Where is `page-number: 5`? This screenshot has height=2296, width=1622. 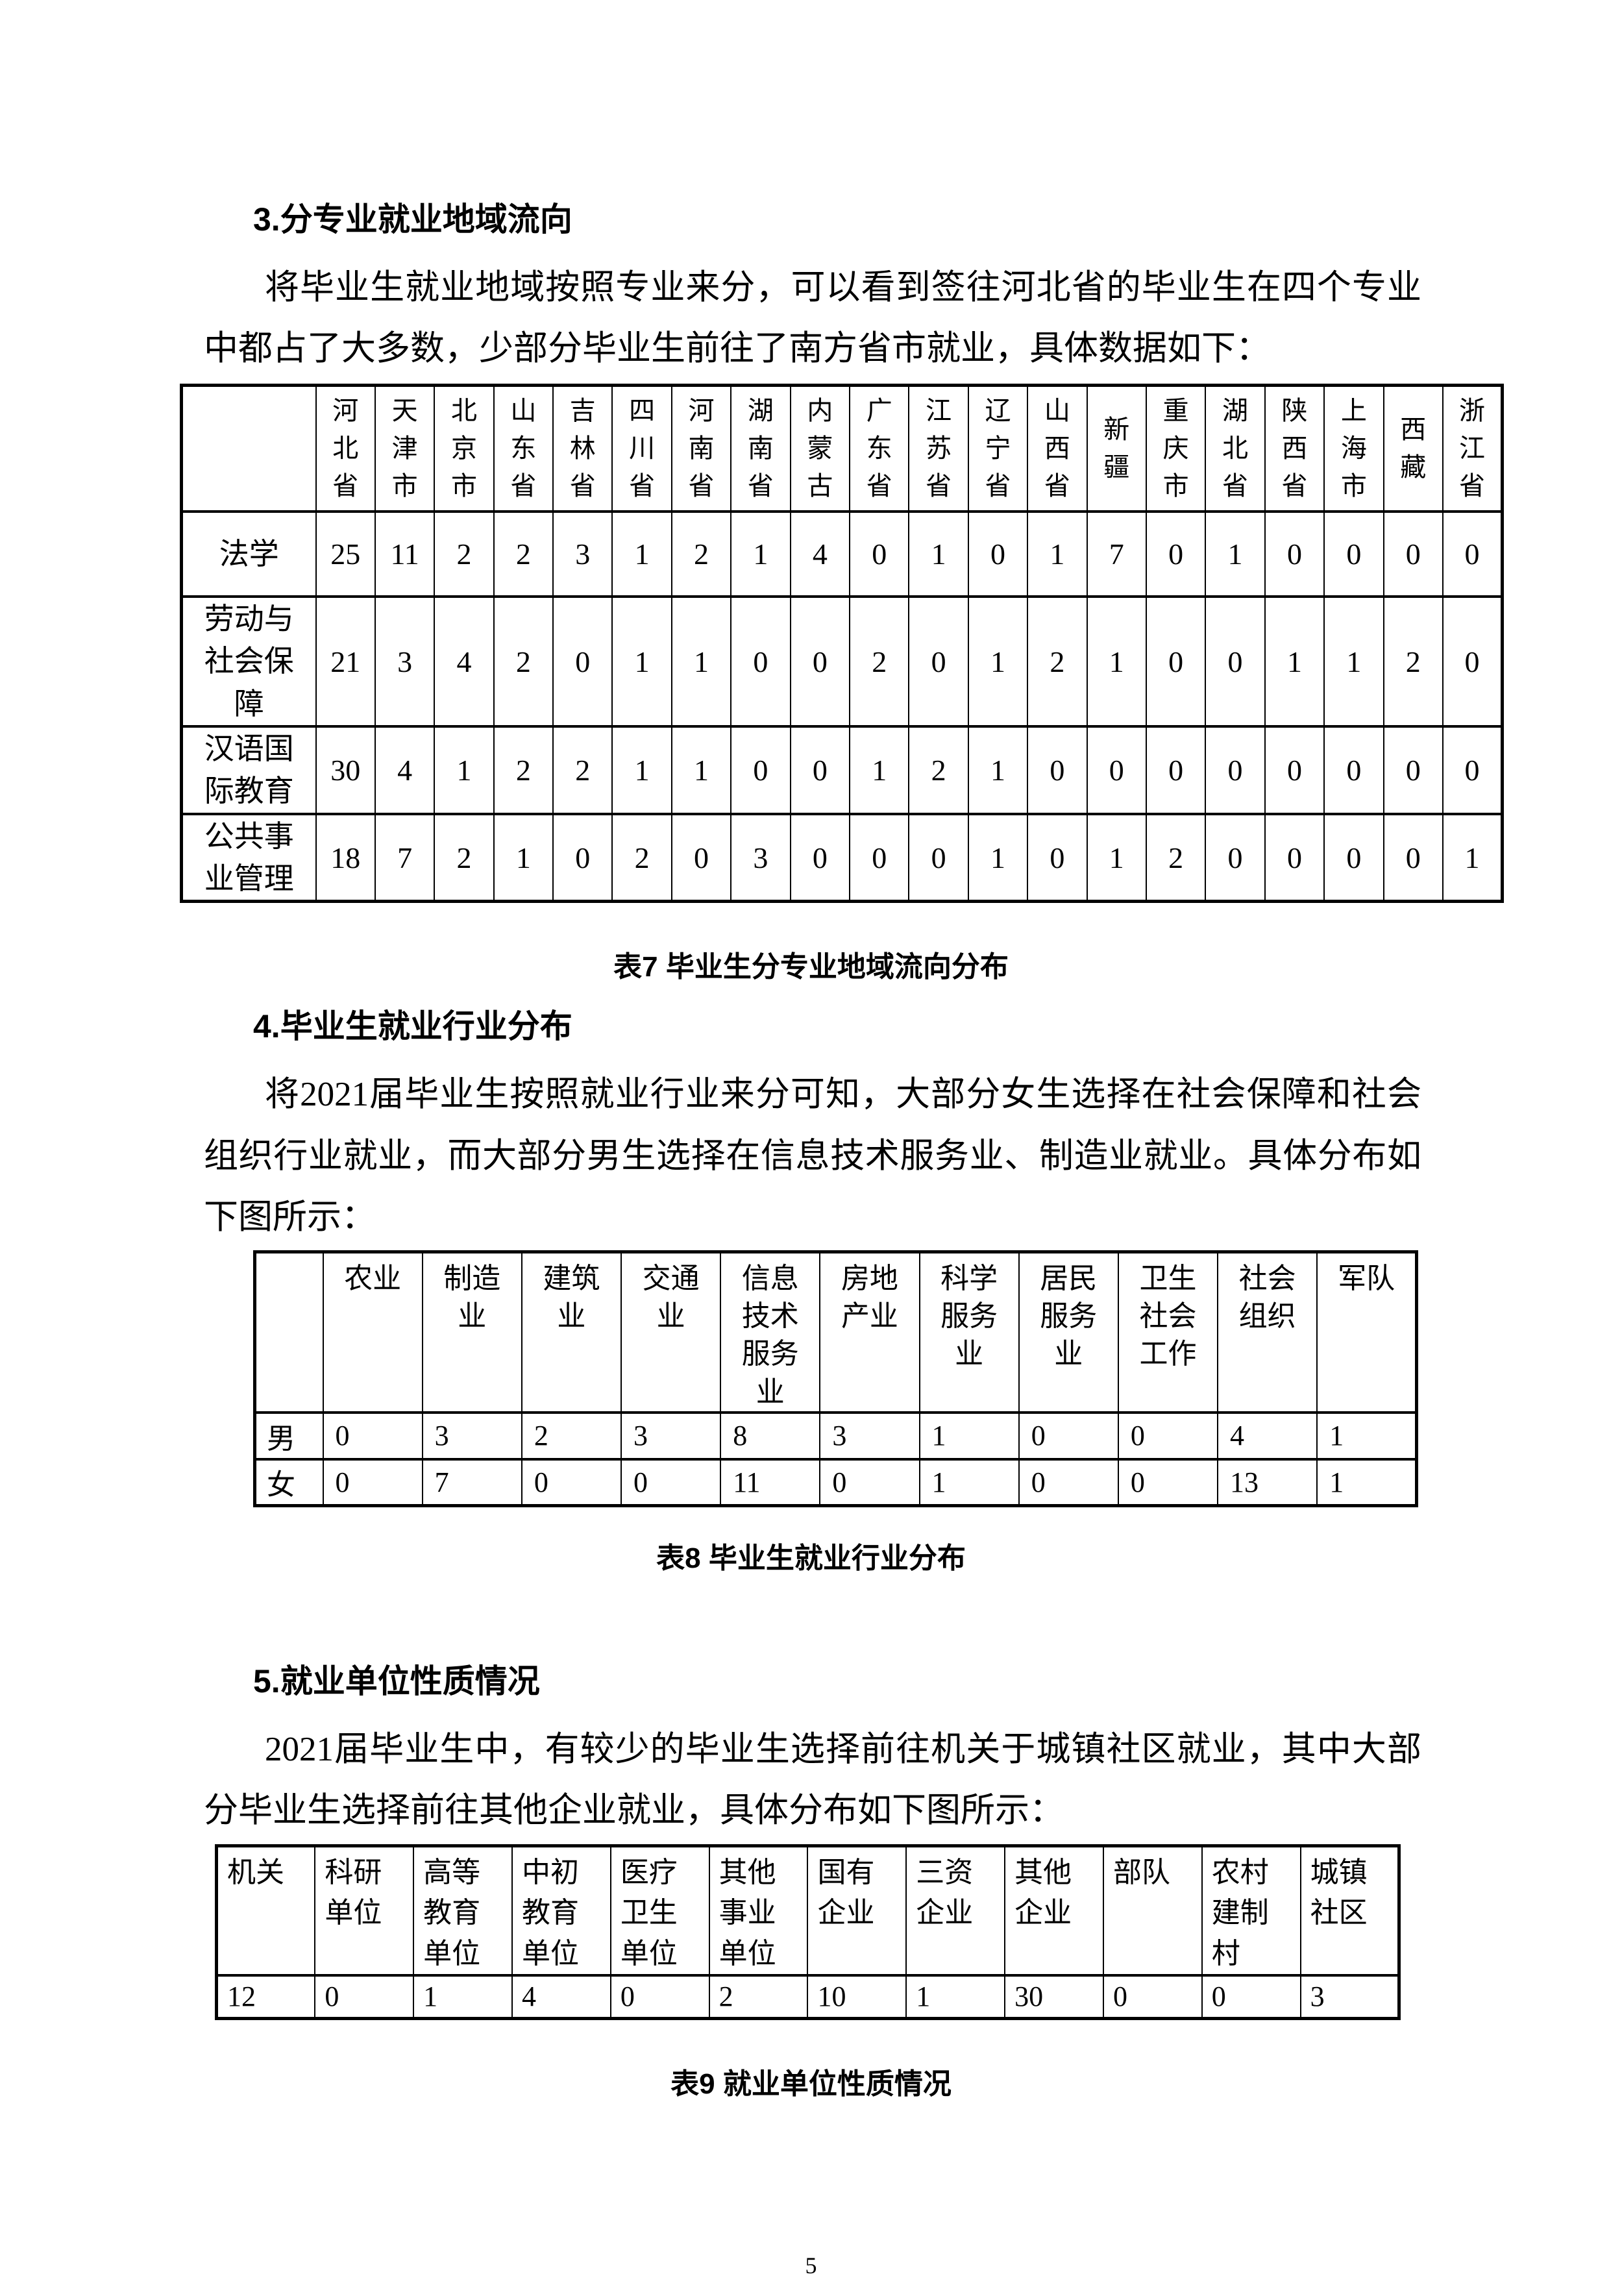
page-number: 5 is located at coordinates (811, 2265).